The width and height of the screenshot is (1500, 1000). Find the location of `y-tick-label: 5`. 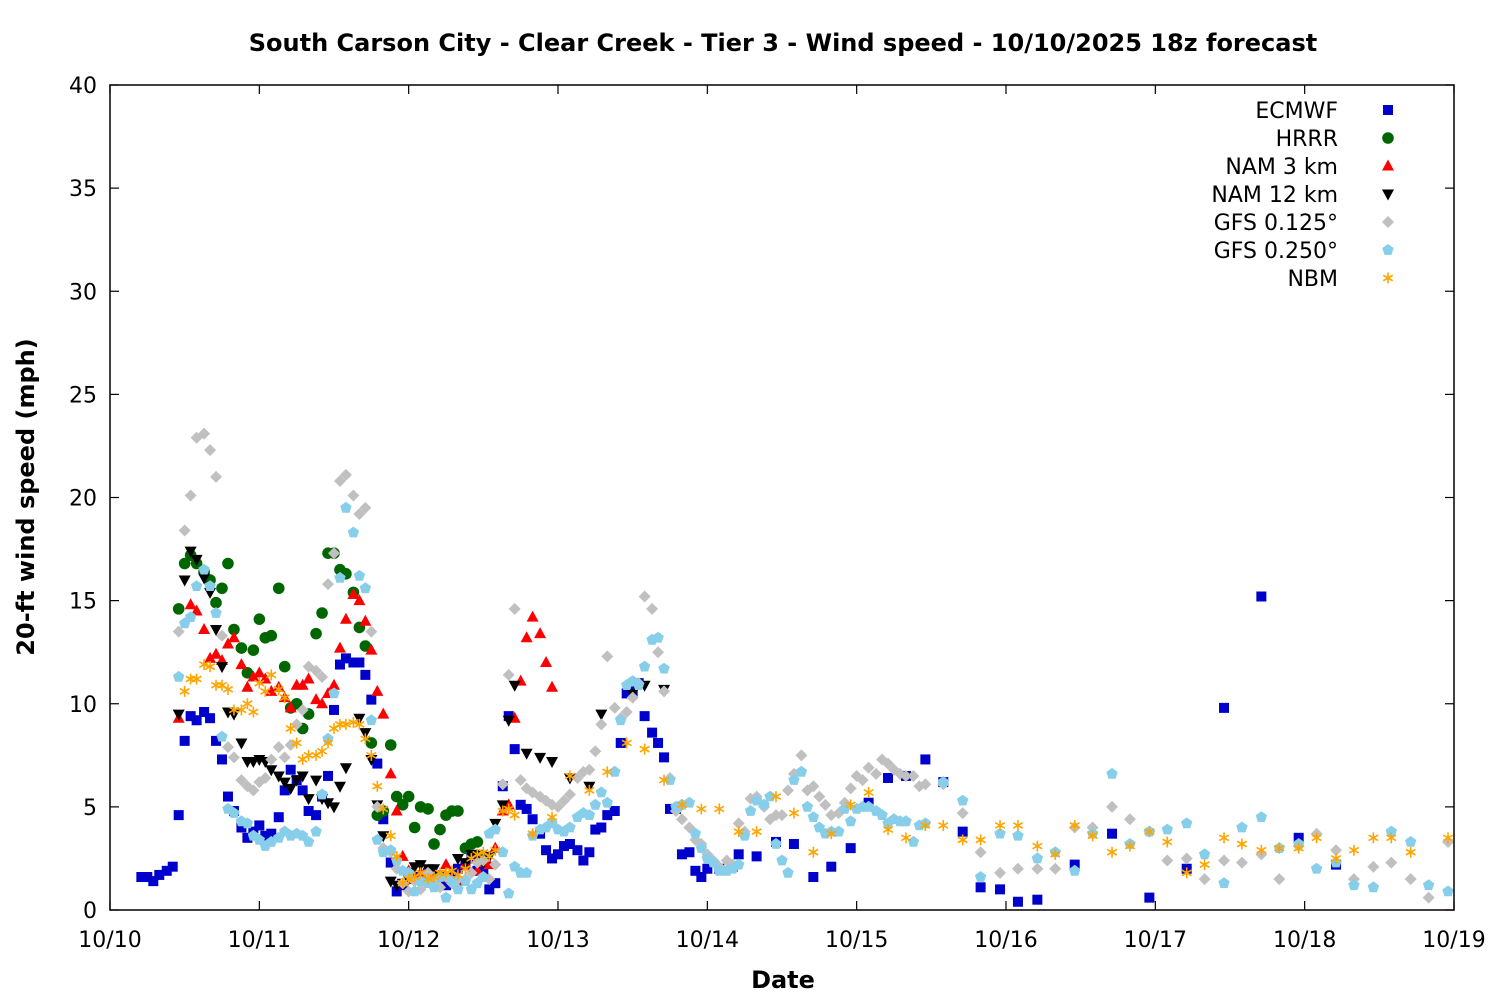

y-tick-label: 5 is located at coordinates (90, 808).